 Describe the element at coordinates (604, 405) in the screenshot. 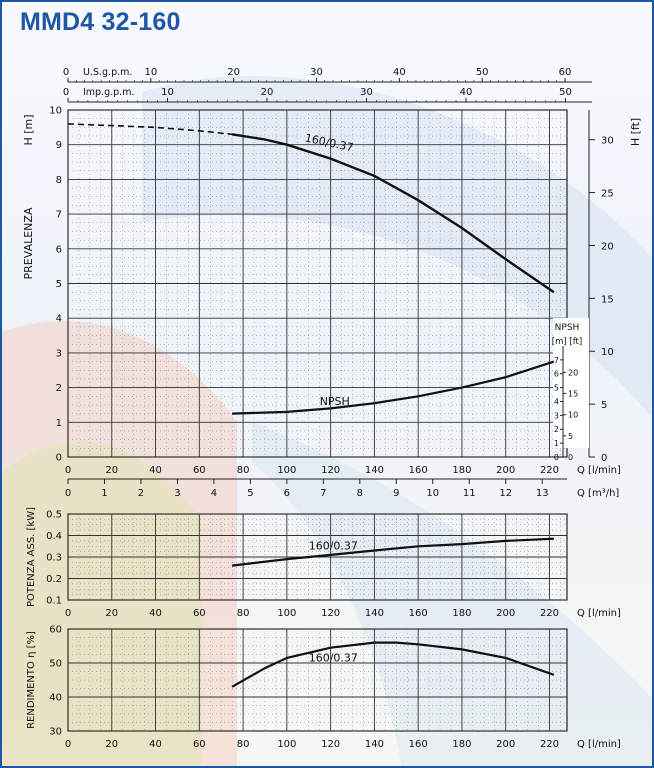

I see `right-axis-tick-label: 5` at that location.